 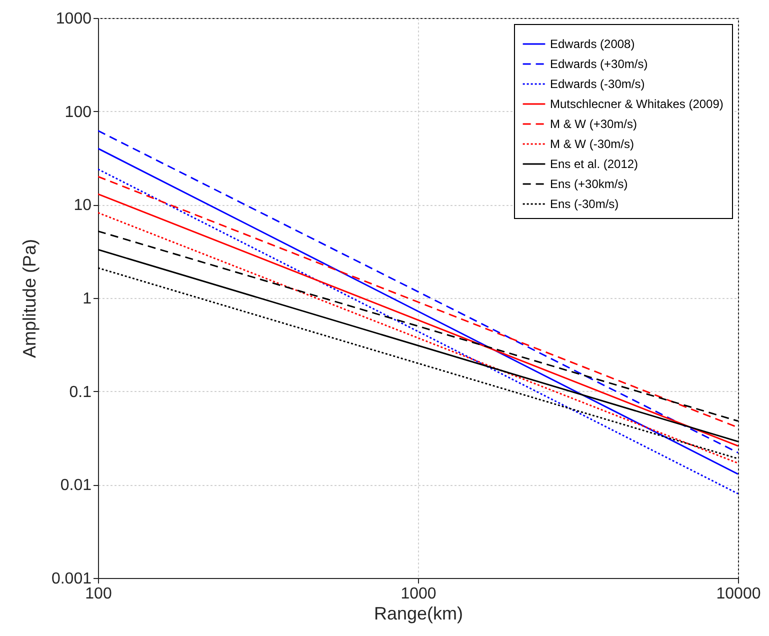 What do you see at coordinates (29, 298) in the screenshot?
I see `y-axis-title: Amplitude (Pa)` at bounding box center [29, 298].